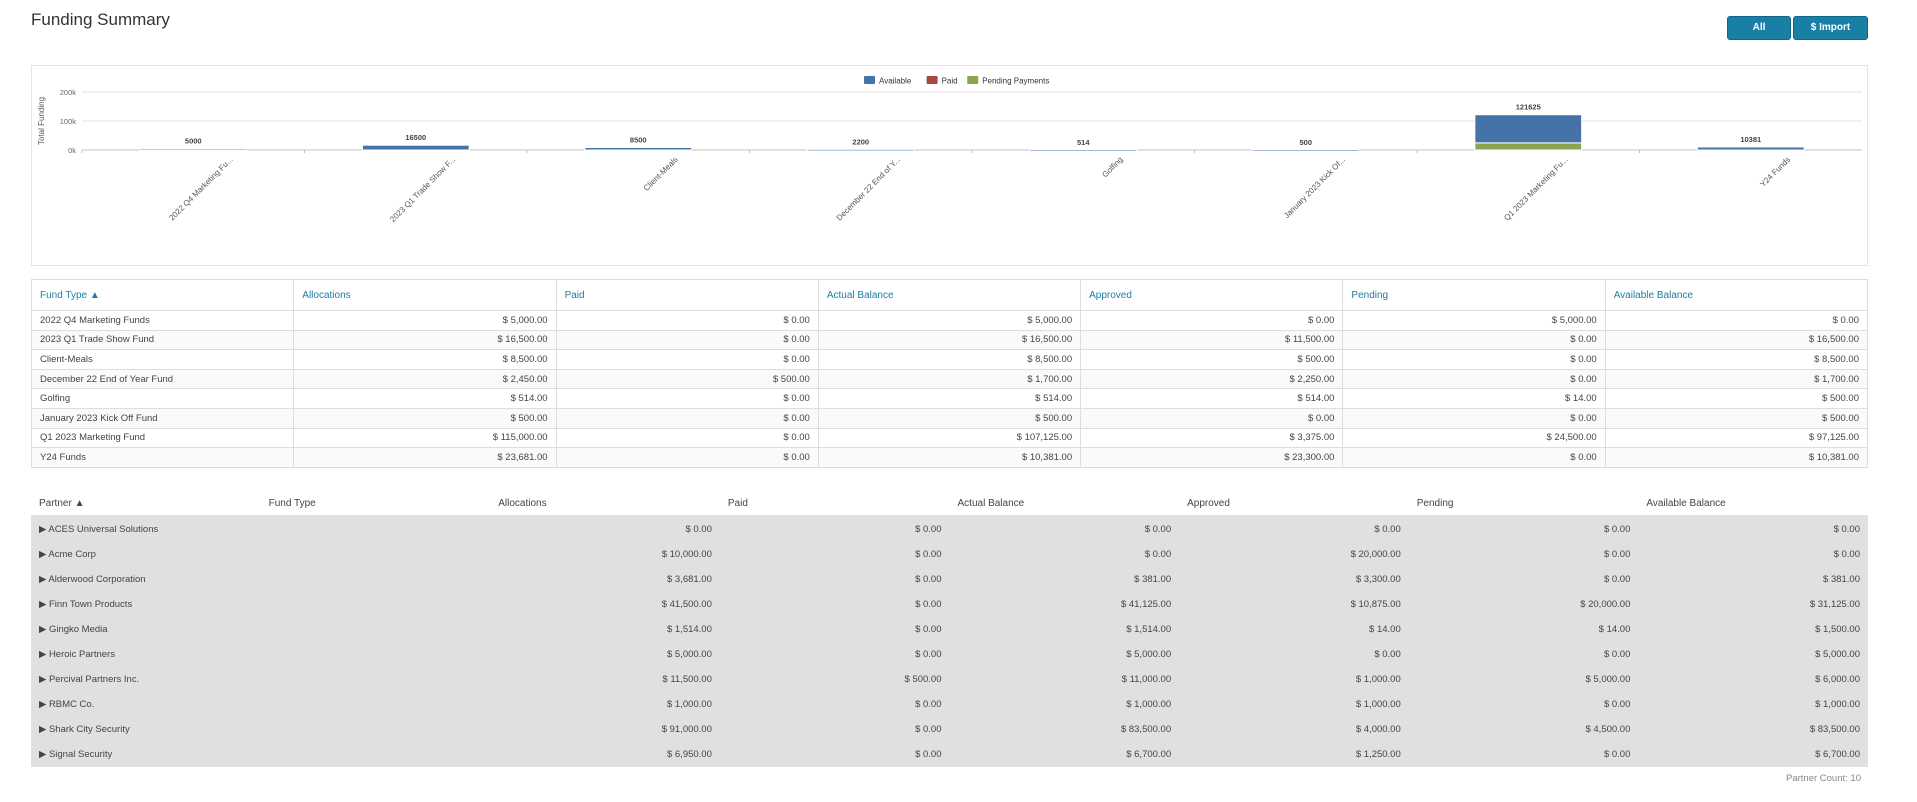 The height and width of the screenshot is (802, 1917). Describe the element at coordinates (895, 81) in the screenshot. I see `legend-label: Available` at that location.